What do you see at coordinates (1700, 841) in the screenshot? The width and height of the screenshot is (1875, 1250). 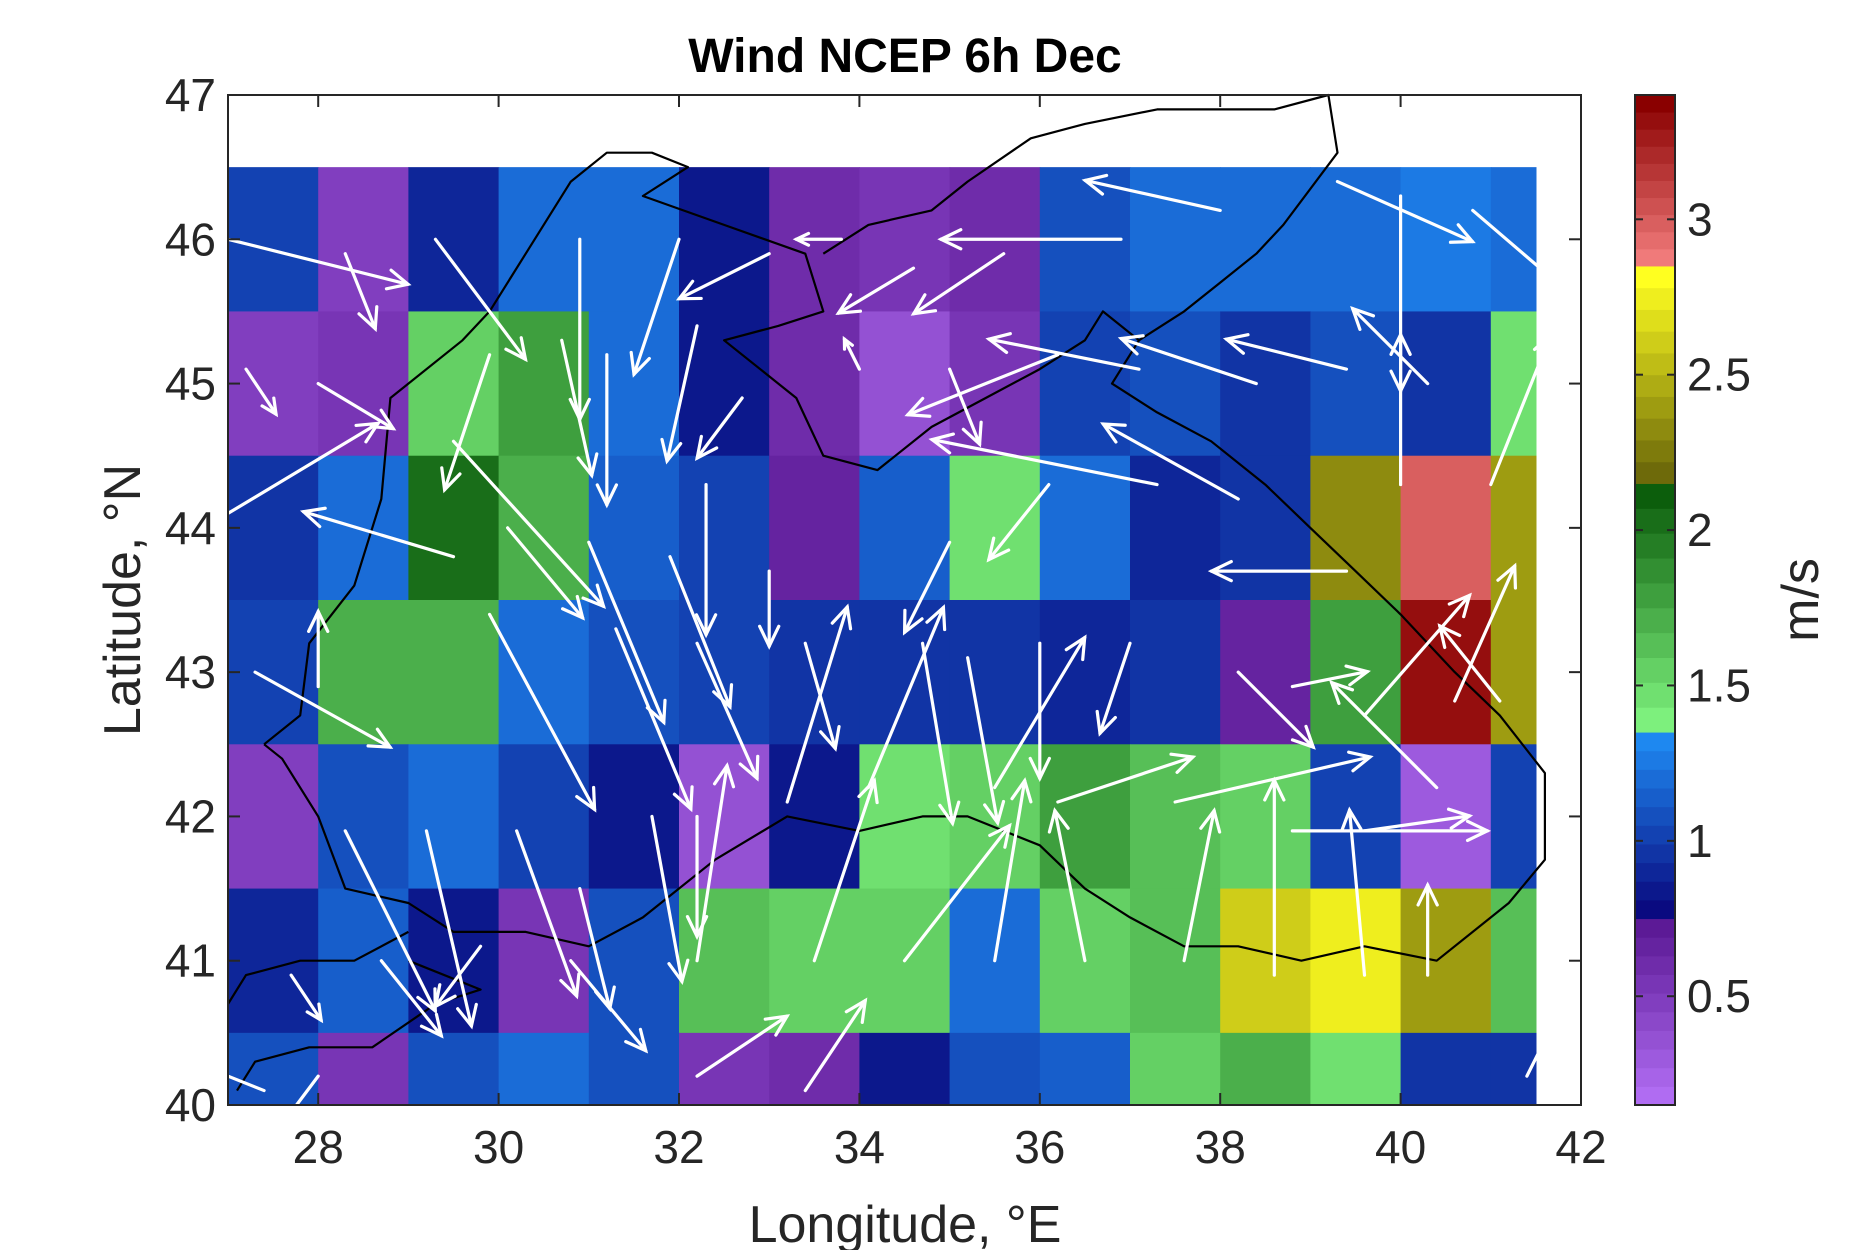 I see `colorbar-tick-label: 1` at bounding box center [1700, 841].